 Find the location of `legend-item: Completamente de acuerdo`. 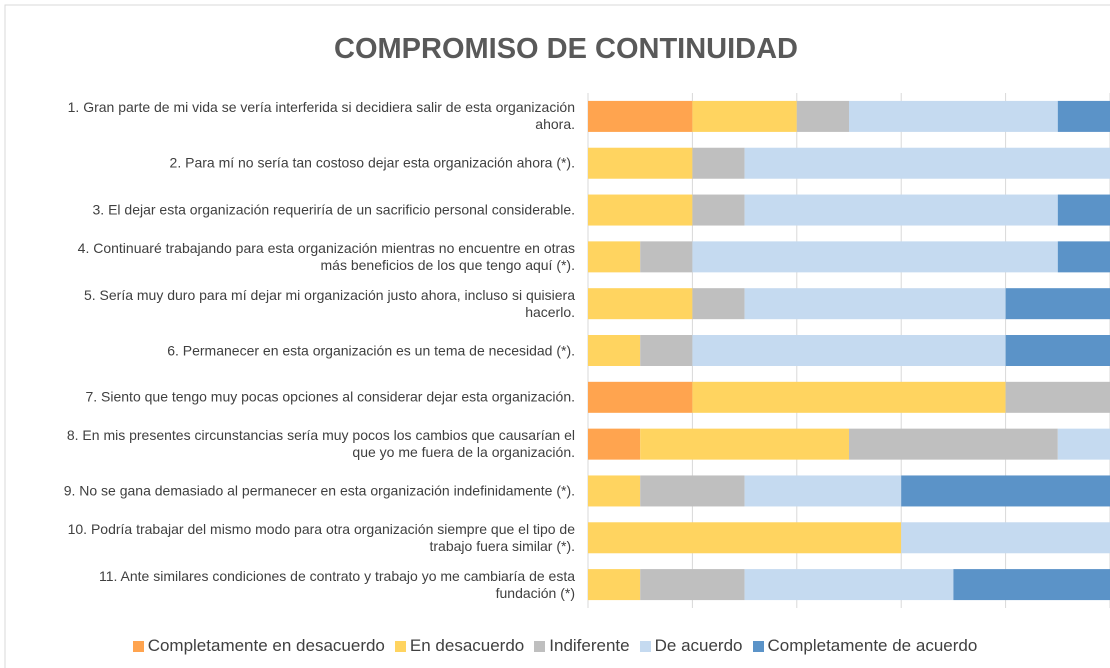

legend-item: Completamente de acuerdo is located at coordinates (865, 646).